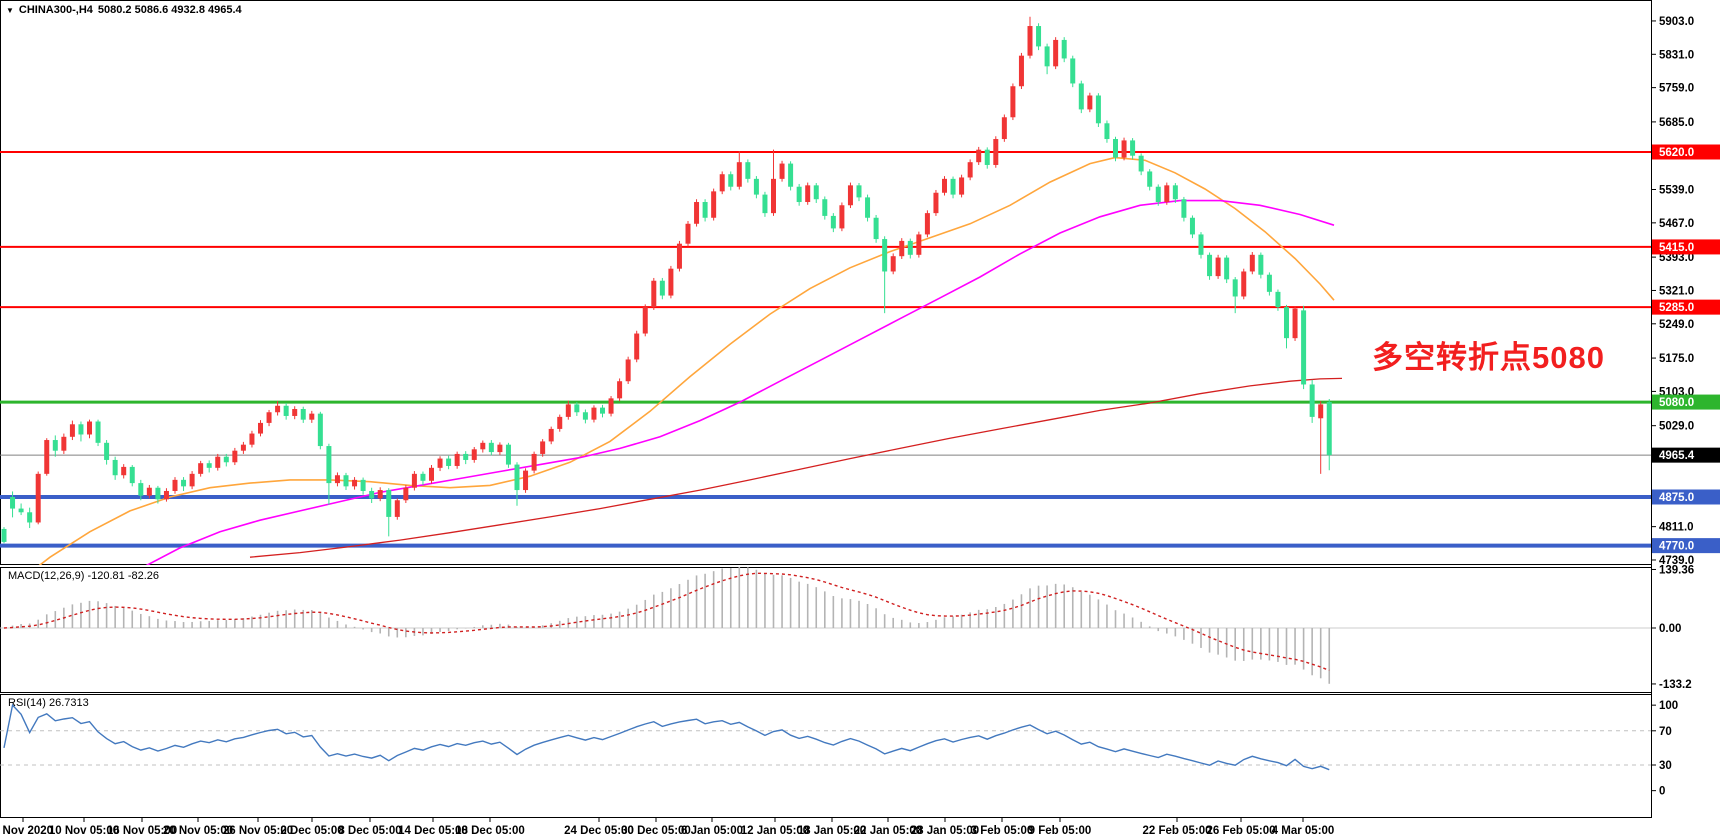  What do you see at coordinates (1240, 831) in the screenshot?
I see `time-tick-label: 26 Feb 05:00` at bounding box center [1240, 831].